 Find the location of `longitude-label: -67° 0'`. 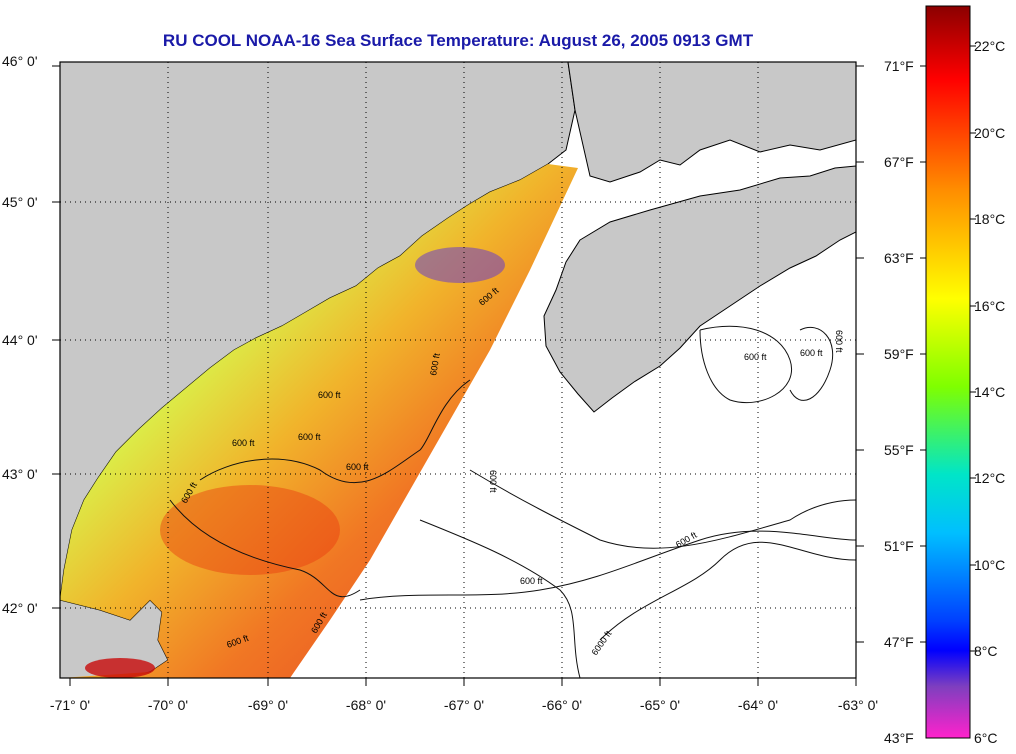

longitude-label: -67° 0' is located at coordinates (464, 705).